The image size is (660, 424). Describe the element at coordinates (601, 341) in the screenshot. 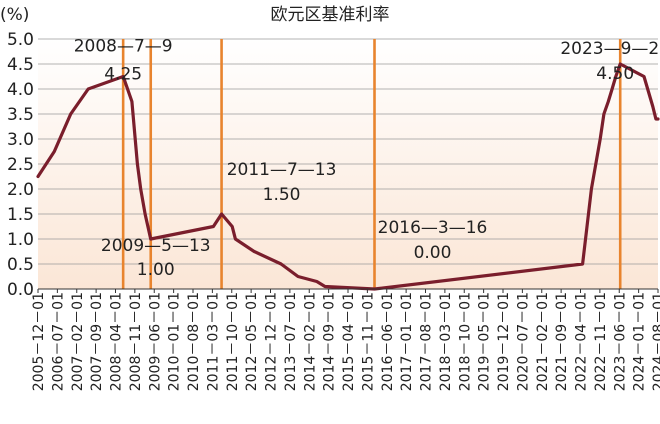

I see `x-tick-label: 2022－11－01` at that location.